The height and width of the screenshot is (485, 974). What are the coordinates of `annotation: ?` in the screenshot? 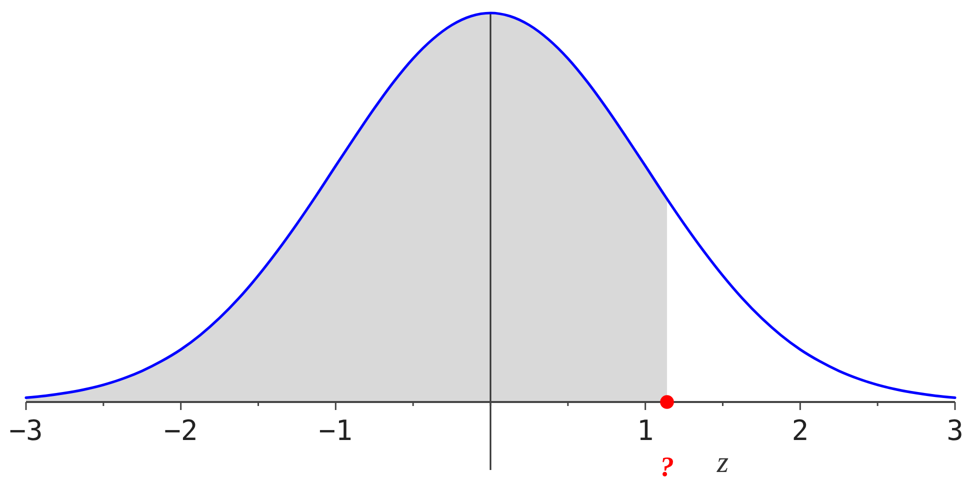 It's located at (667, 467).